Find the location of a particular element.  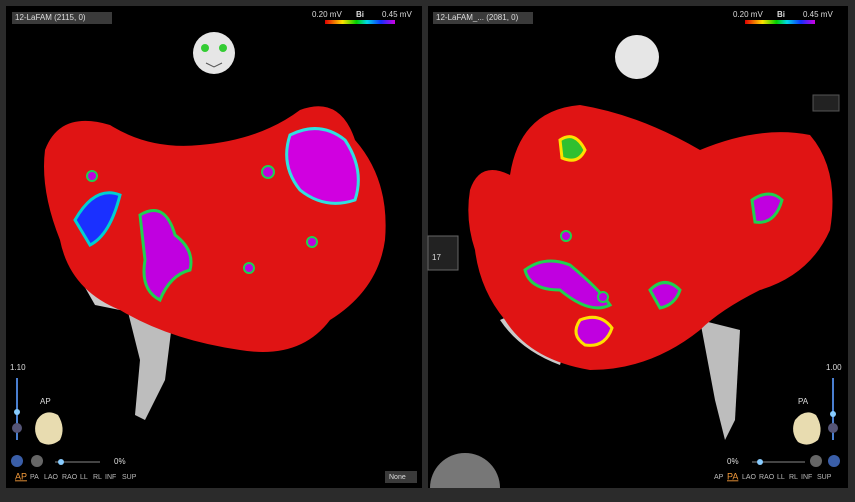

orientation-label: PA is located at coordinates (803, 401).